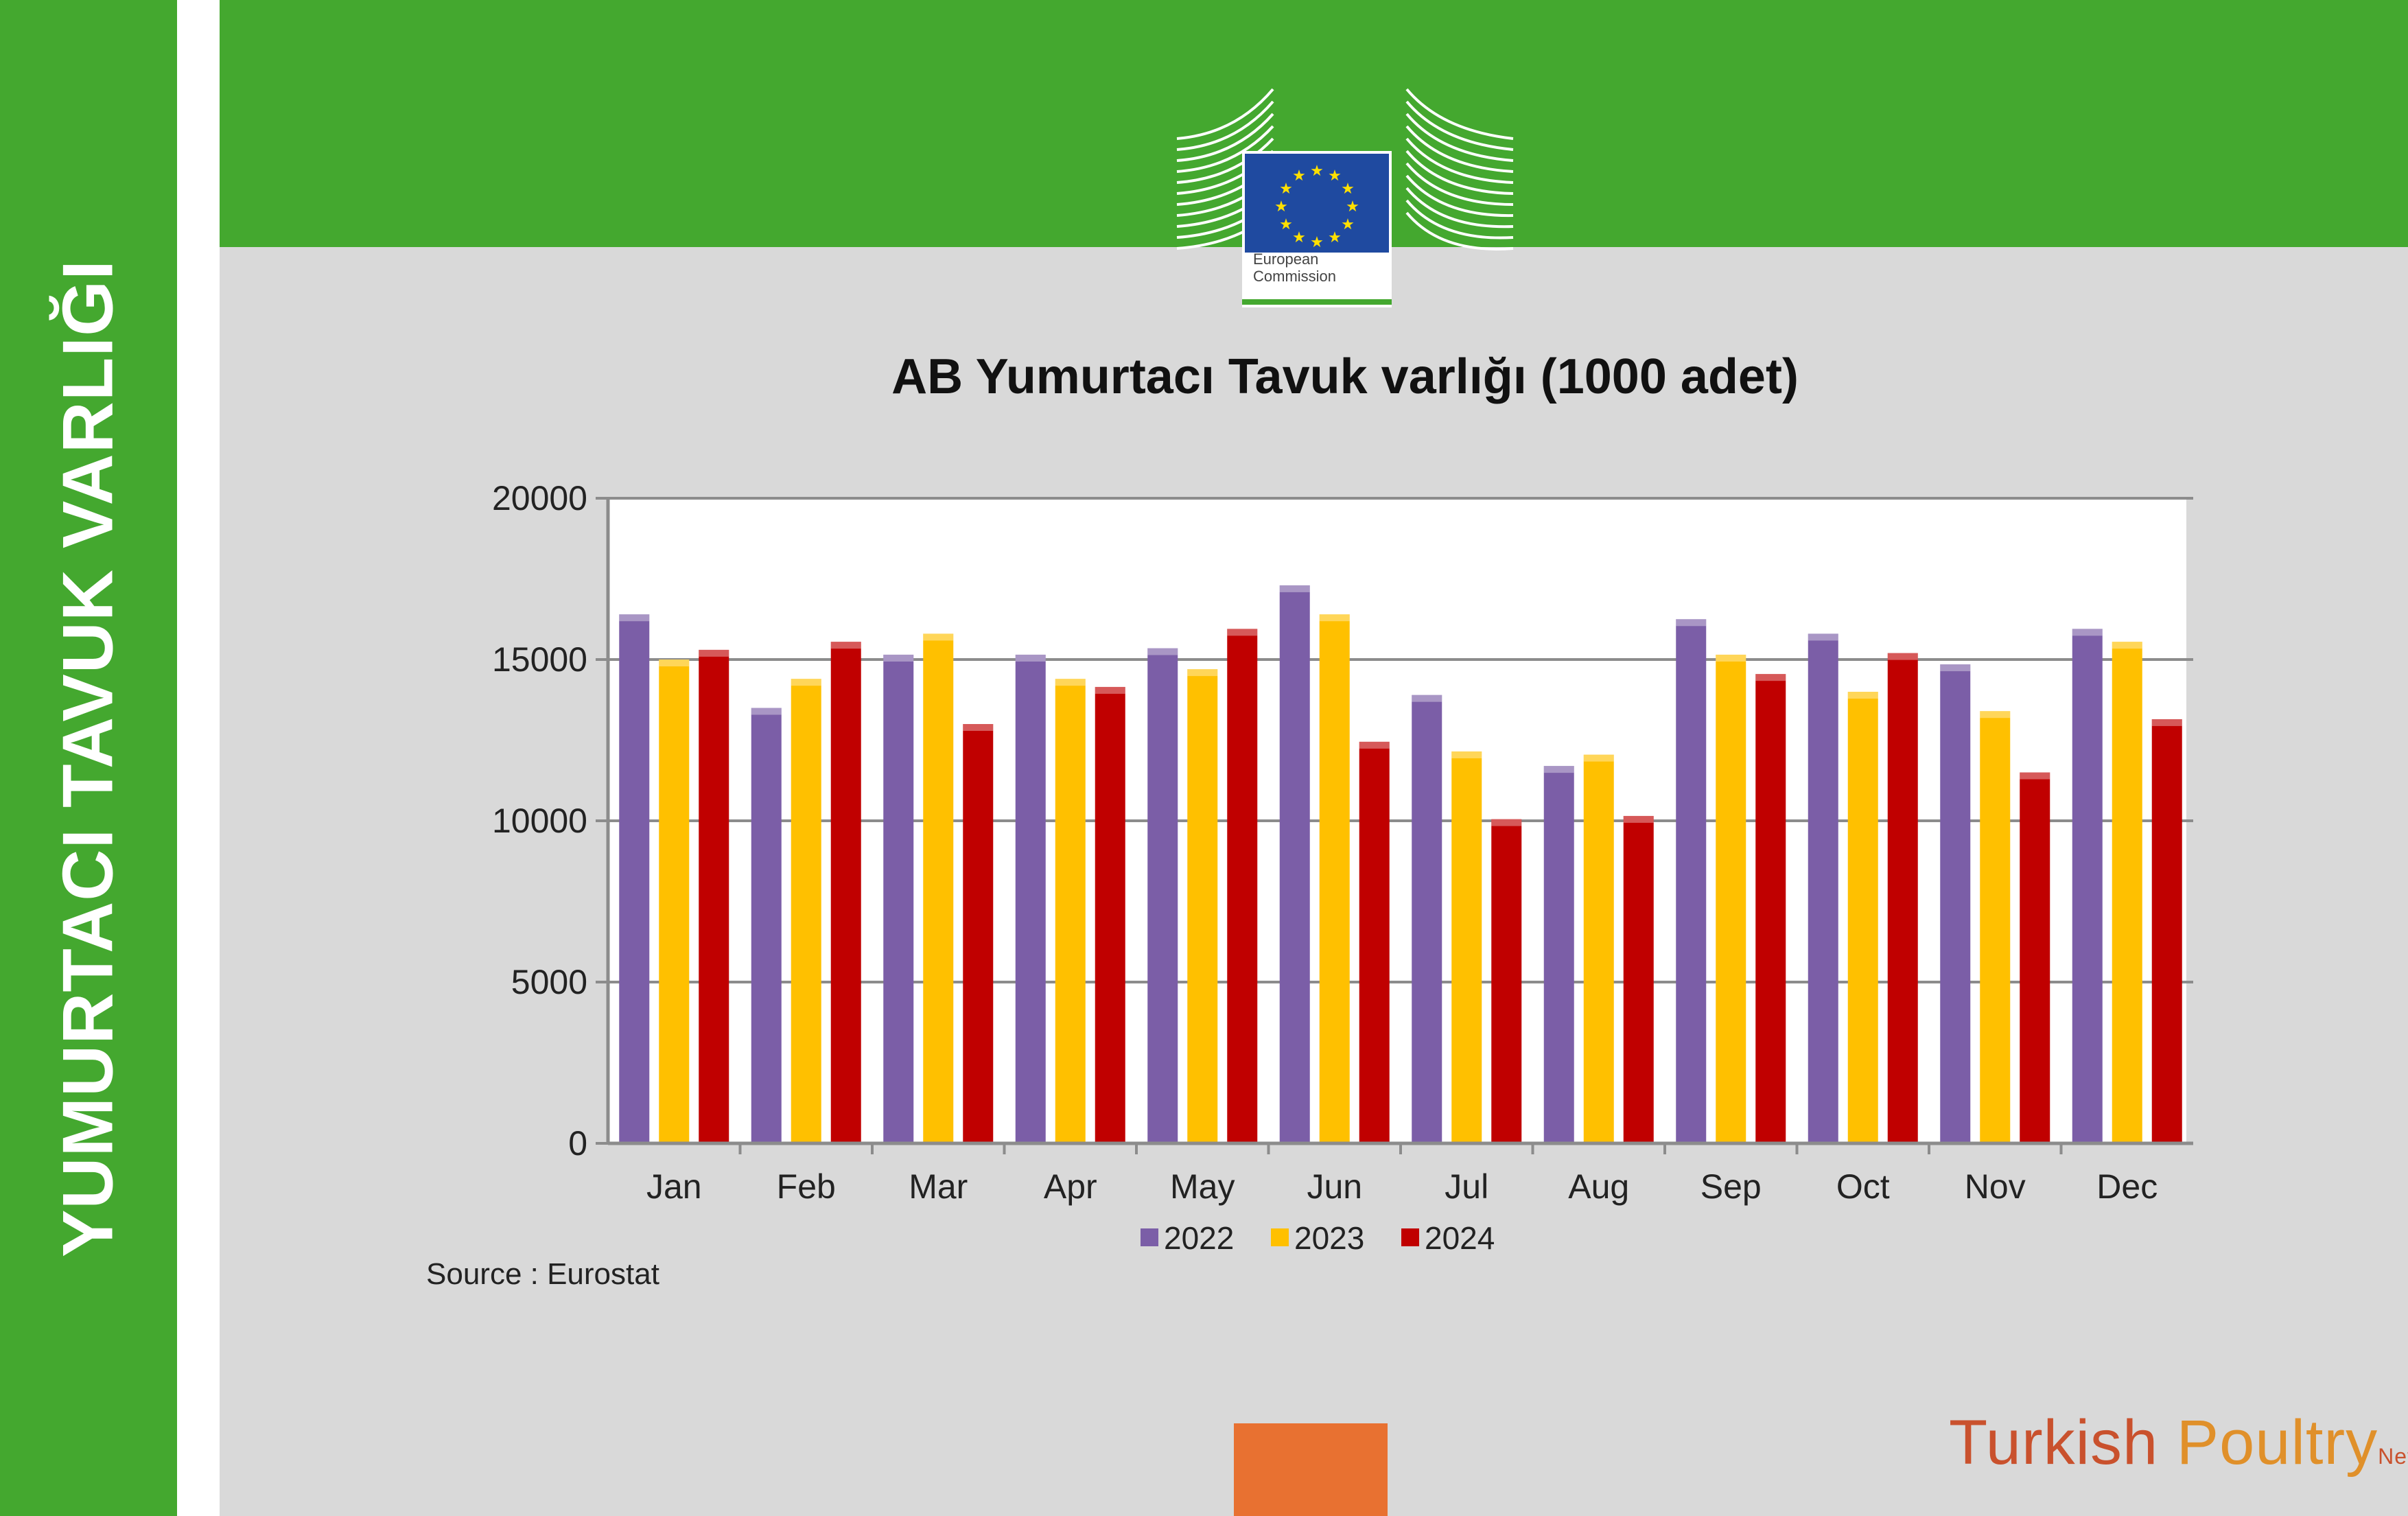  What do you see at coordinates (1691, 881) in the screenshot?
I see `bar-2022-Sep` at bounding box center [1691, 881].